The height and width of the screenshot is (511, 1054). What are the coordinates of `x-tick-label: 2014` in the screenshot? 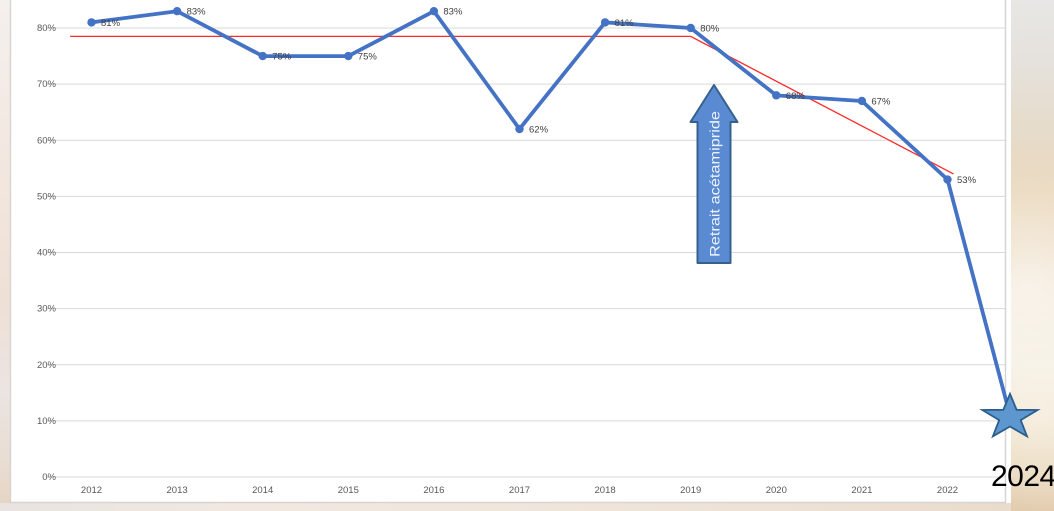 It's located at (262, 490).